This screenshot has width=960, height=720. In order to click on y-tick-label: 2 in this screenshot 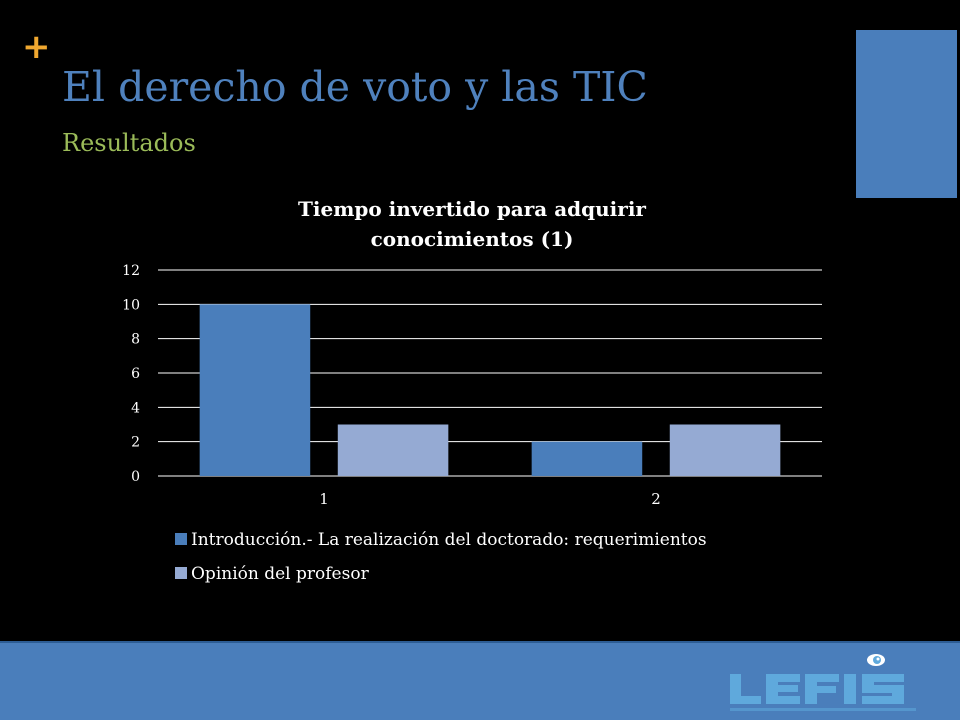, I will do `click(135, 443)`.